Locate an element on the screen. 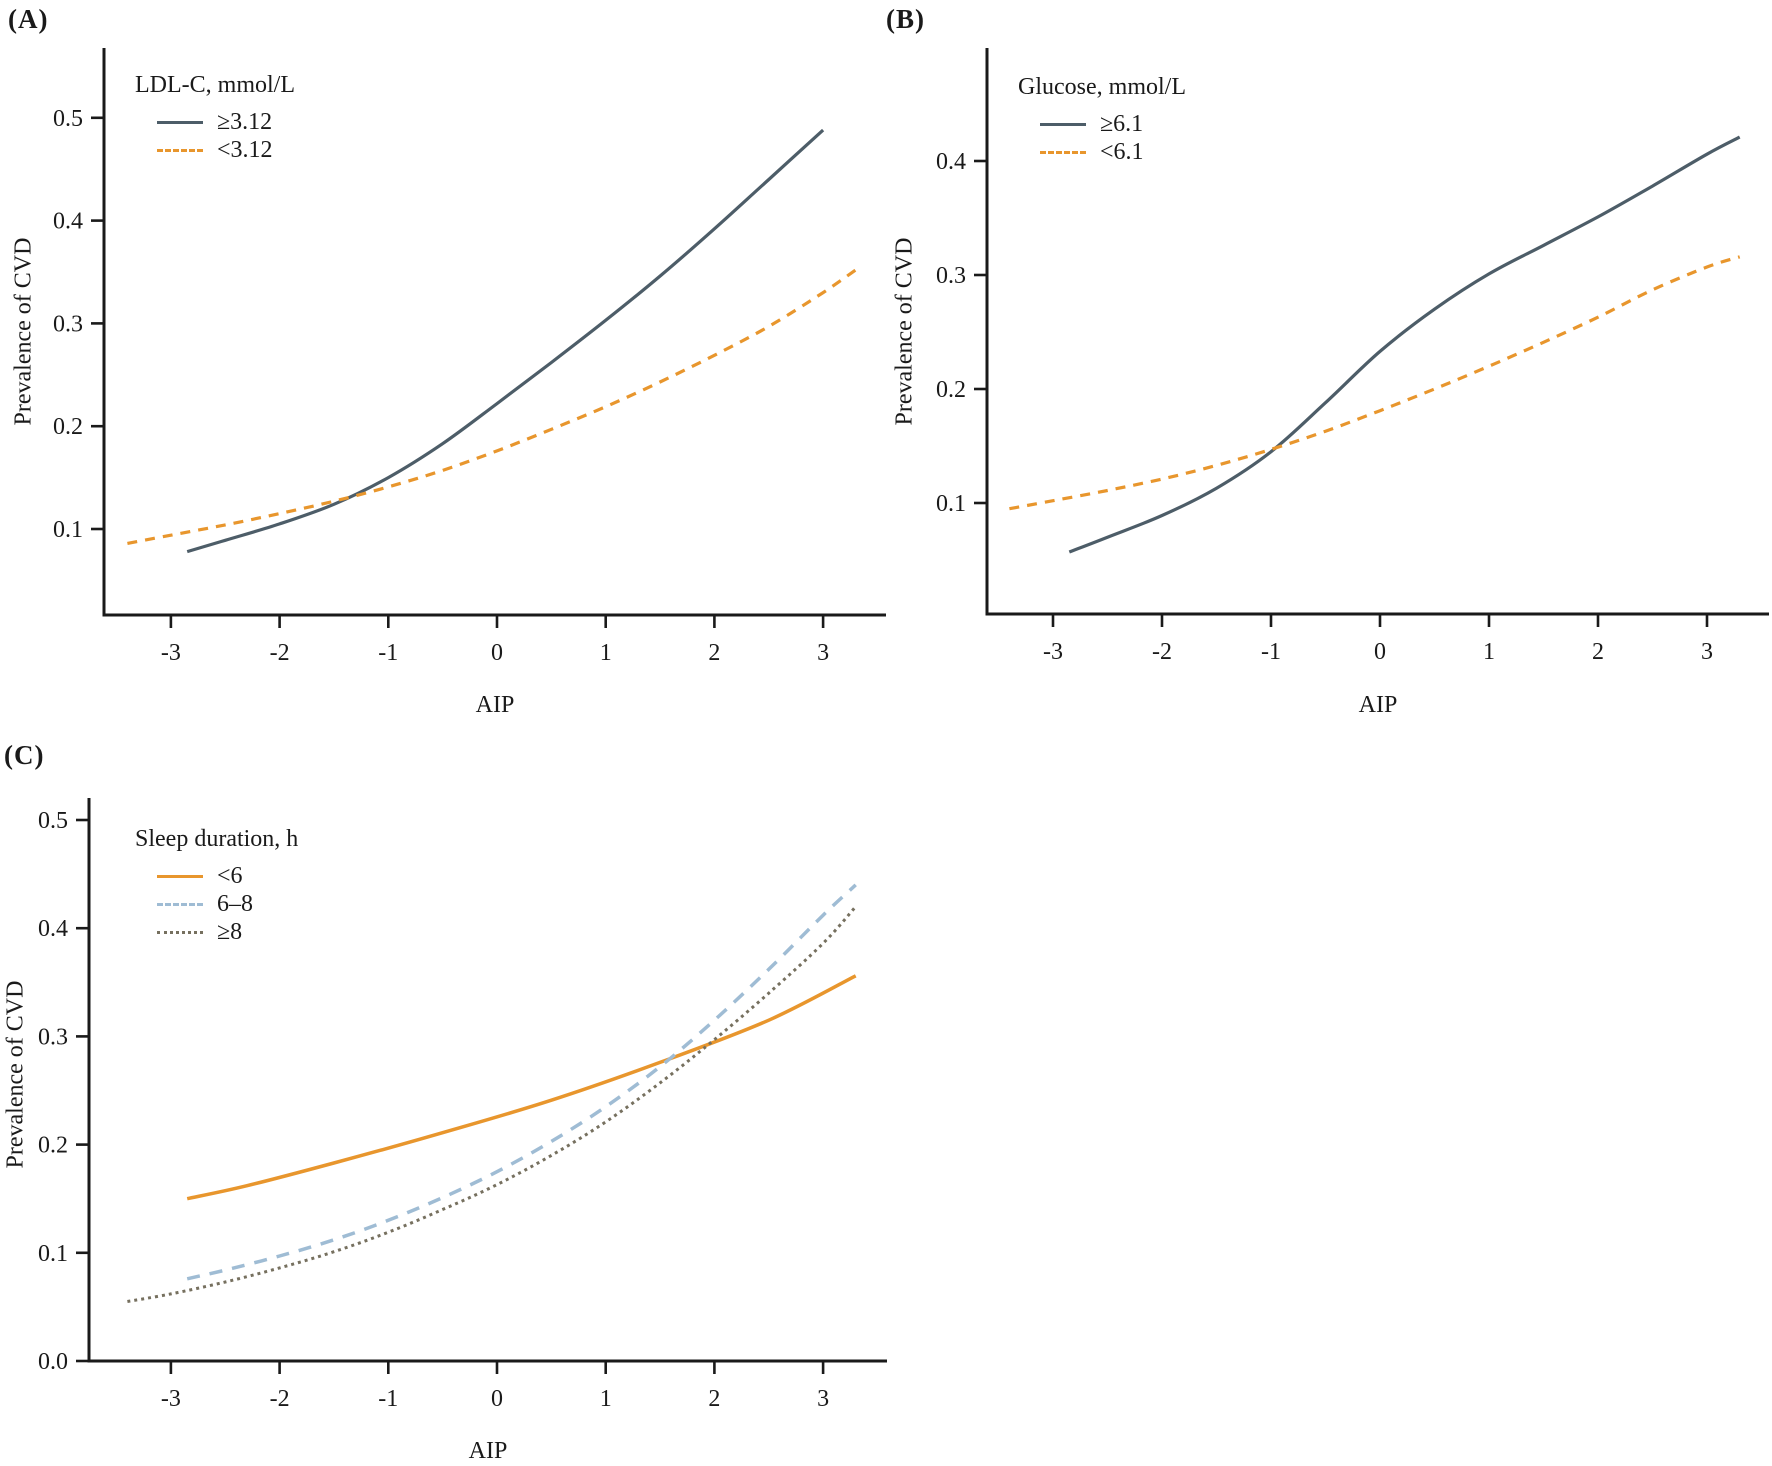 Image resolution: width=1772 pixels, height=1466 pixels. legend-item: <6 is located at coordinates (216, 876).